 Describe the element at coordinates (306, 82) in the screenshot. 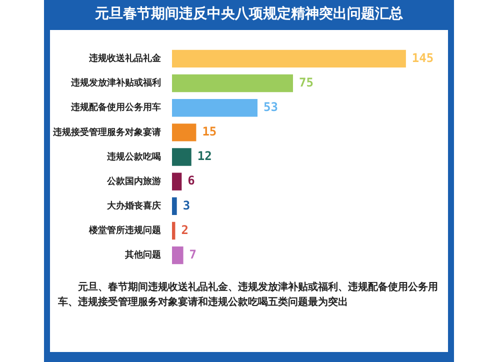

I see `data-label: 75` at that location.